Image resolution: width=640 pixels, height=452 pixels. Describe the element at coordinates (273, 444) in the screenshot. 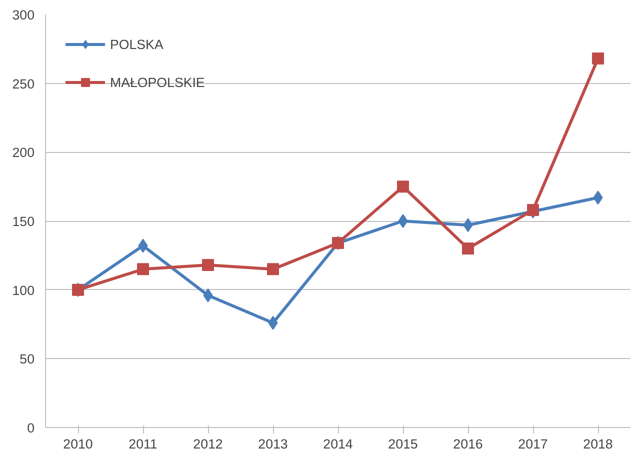

I see `x-tick-label: 2013` at that location.